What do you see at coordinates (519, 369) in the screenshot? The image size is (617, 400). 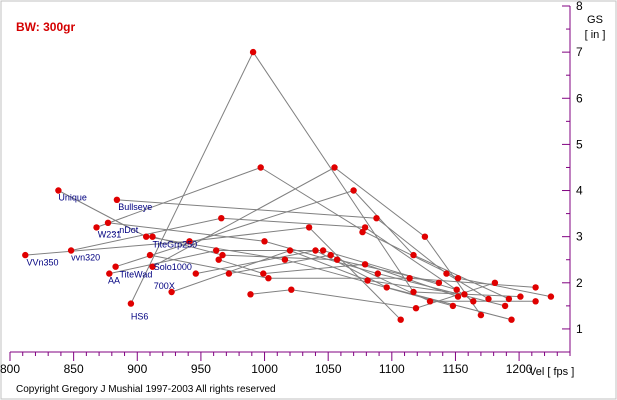 I see `x-tick-label: 1200` at bounding box center [519, 369].